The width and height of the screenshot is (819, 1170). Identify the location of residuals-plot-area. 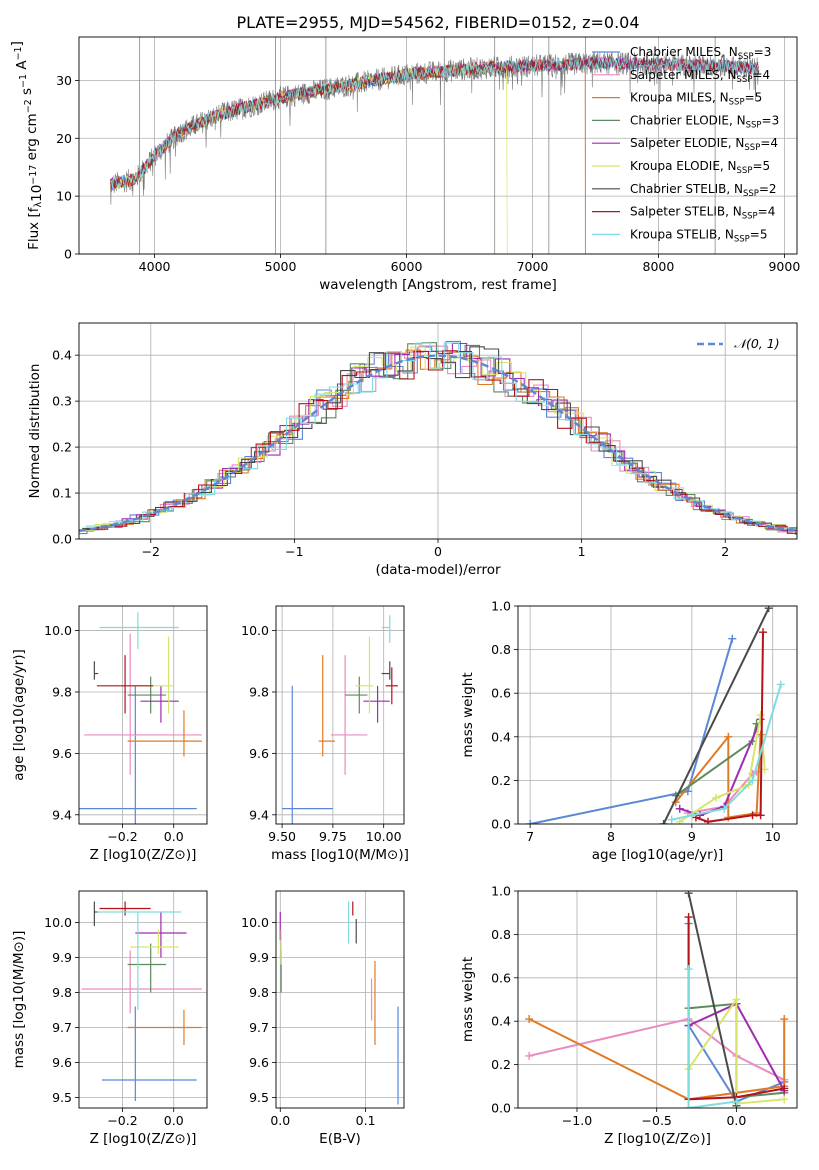
(438, 437).